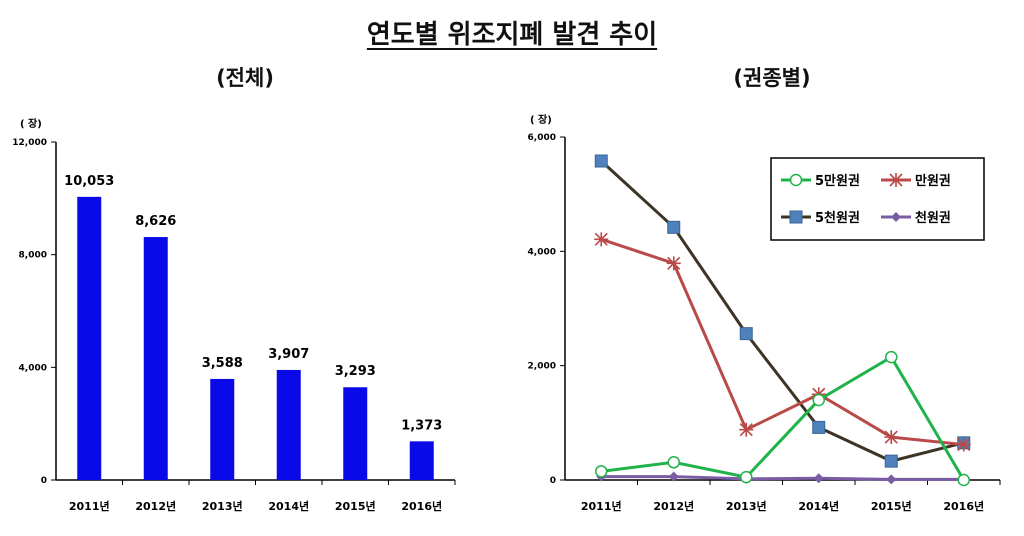  I want to click on left-x-tick-label: 2016년, so click(421, 506).